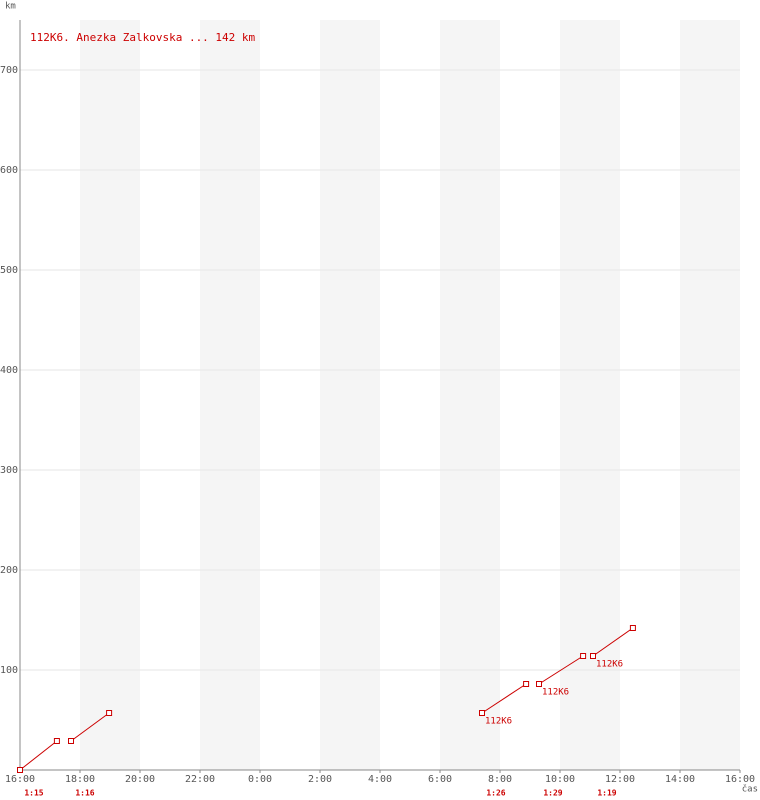 The image size is (760, 800). Describe the element at coordinates (440, 779) in the screenshot. I see `x-tick-label: 6:00` at that location.